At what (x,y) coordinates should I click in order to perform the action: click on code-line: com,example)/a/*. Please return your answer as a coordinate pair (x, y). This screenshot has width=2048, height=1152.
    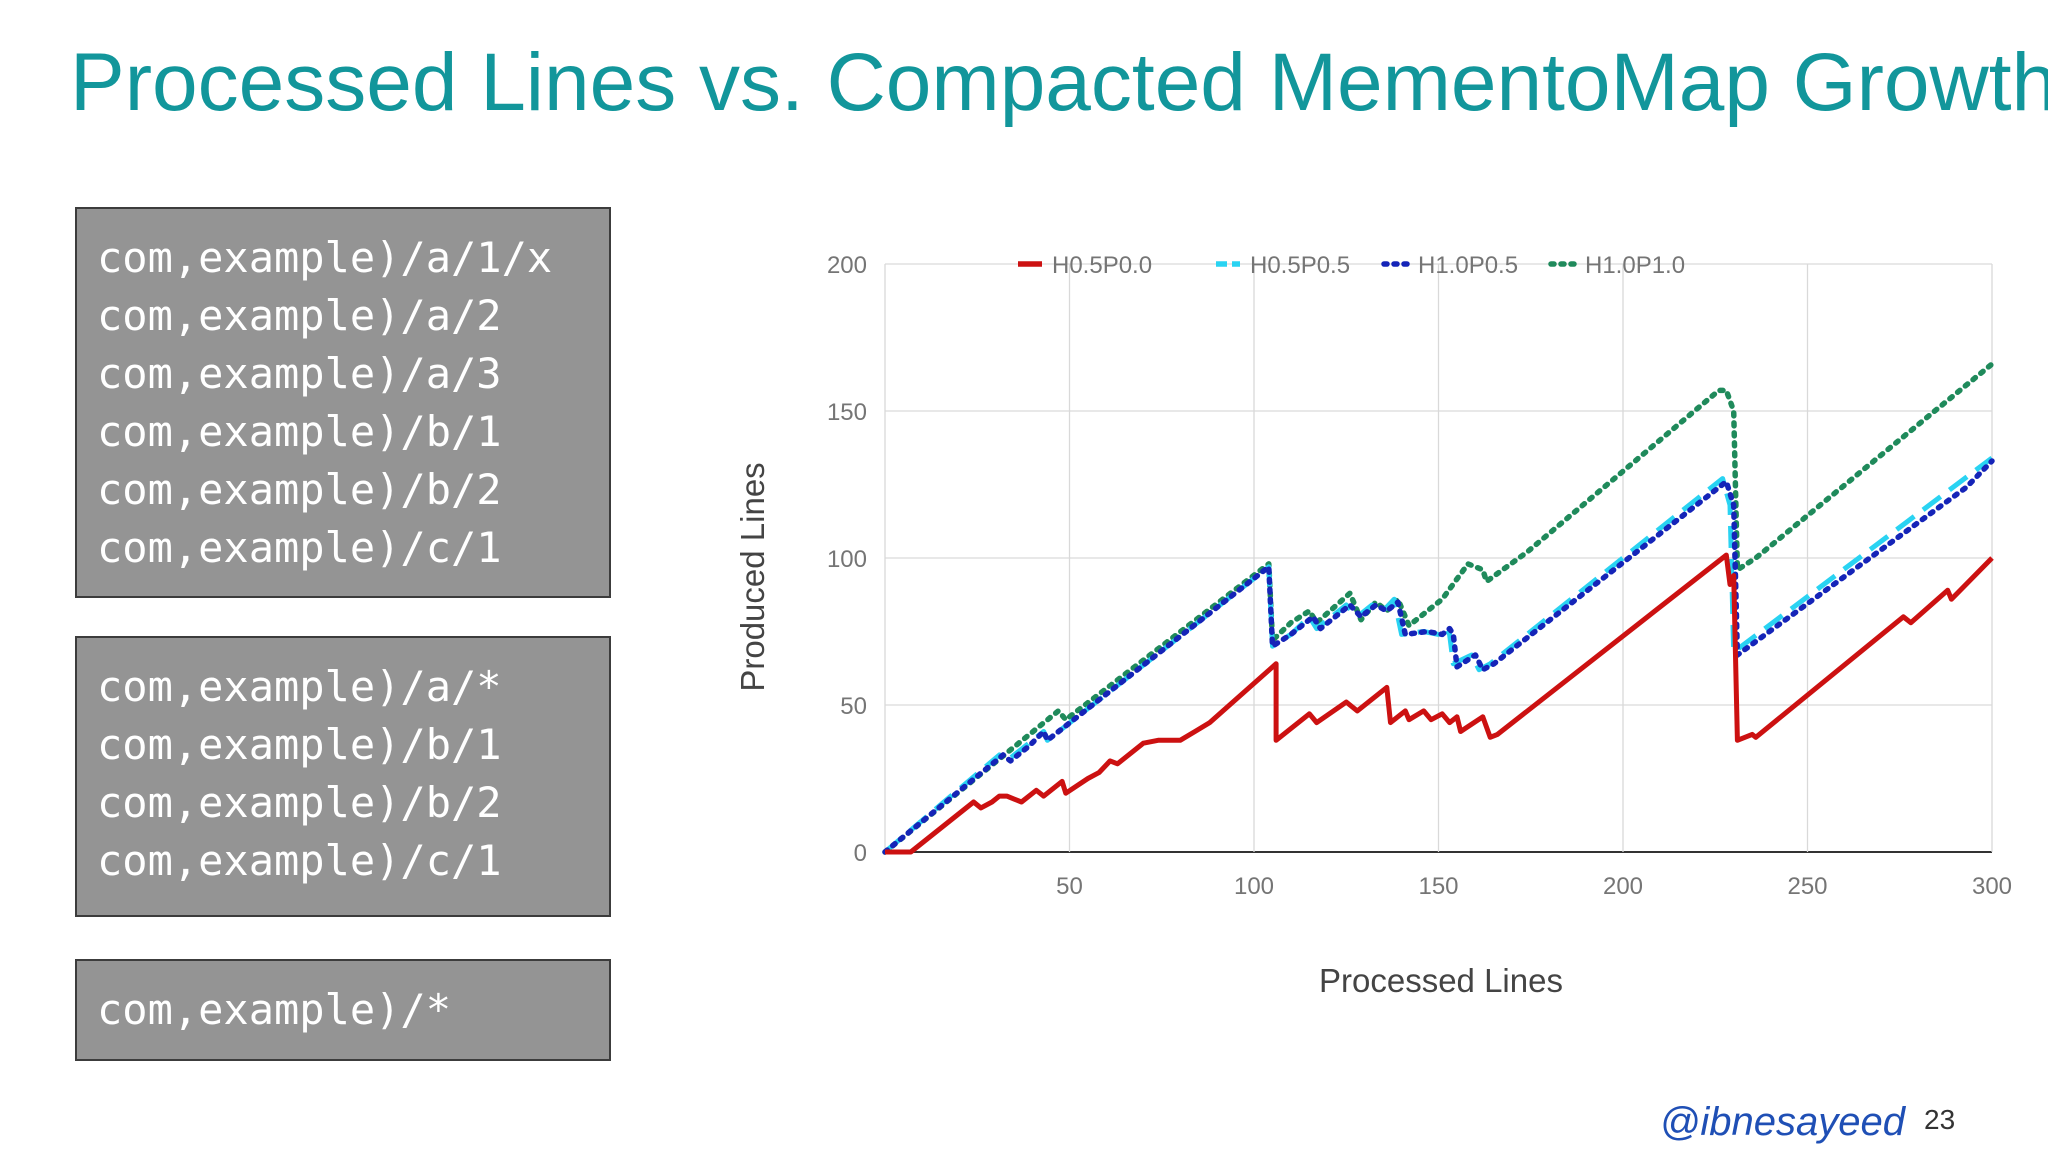
    Looking at the image, I should click on (299, 686).